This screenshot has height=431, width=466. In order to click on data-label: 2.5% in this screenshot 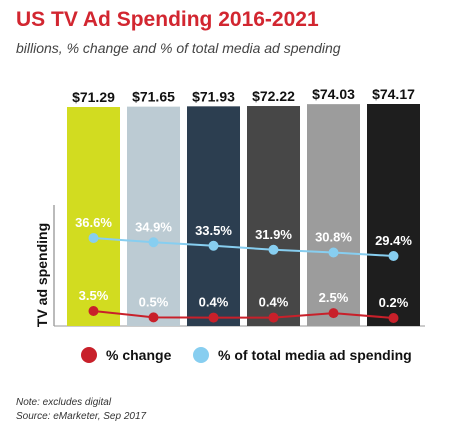, I will do `click(334, 297)`.